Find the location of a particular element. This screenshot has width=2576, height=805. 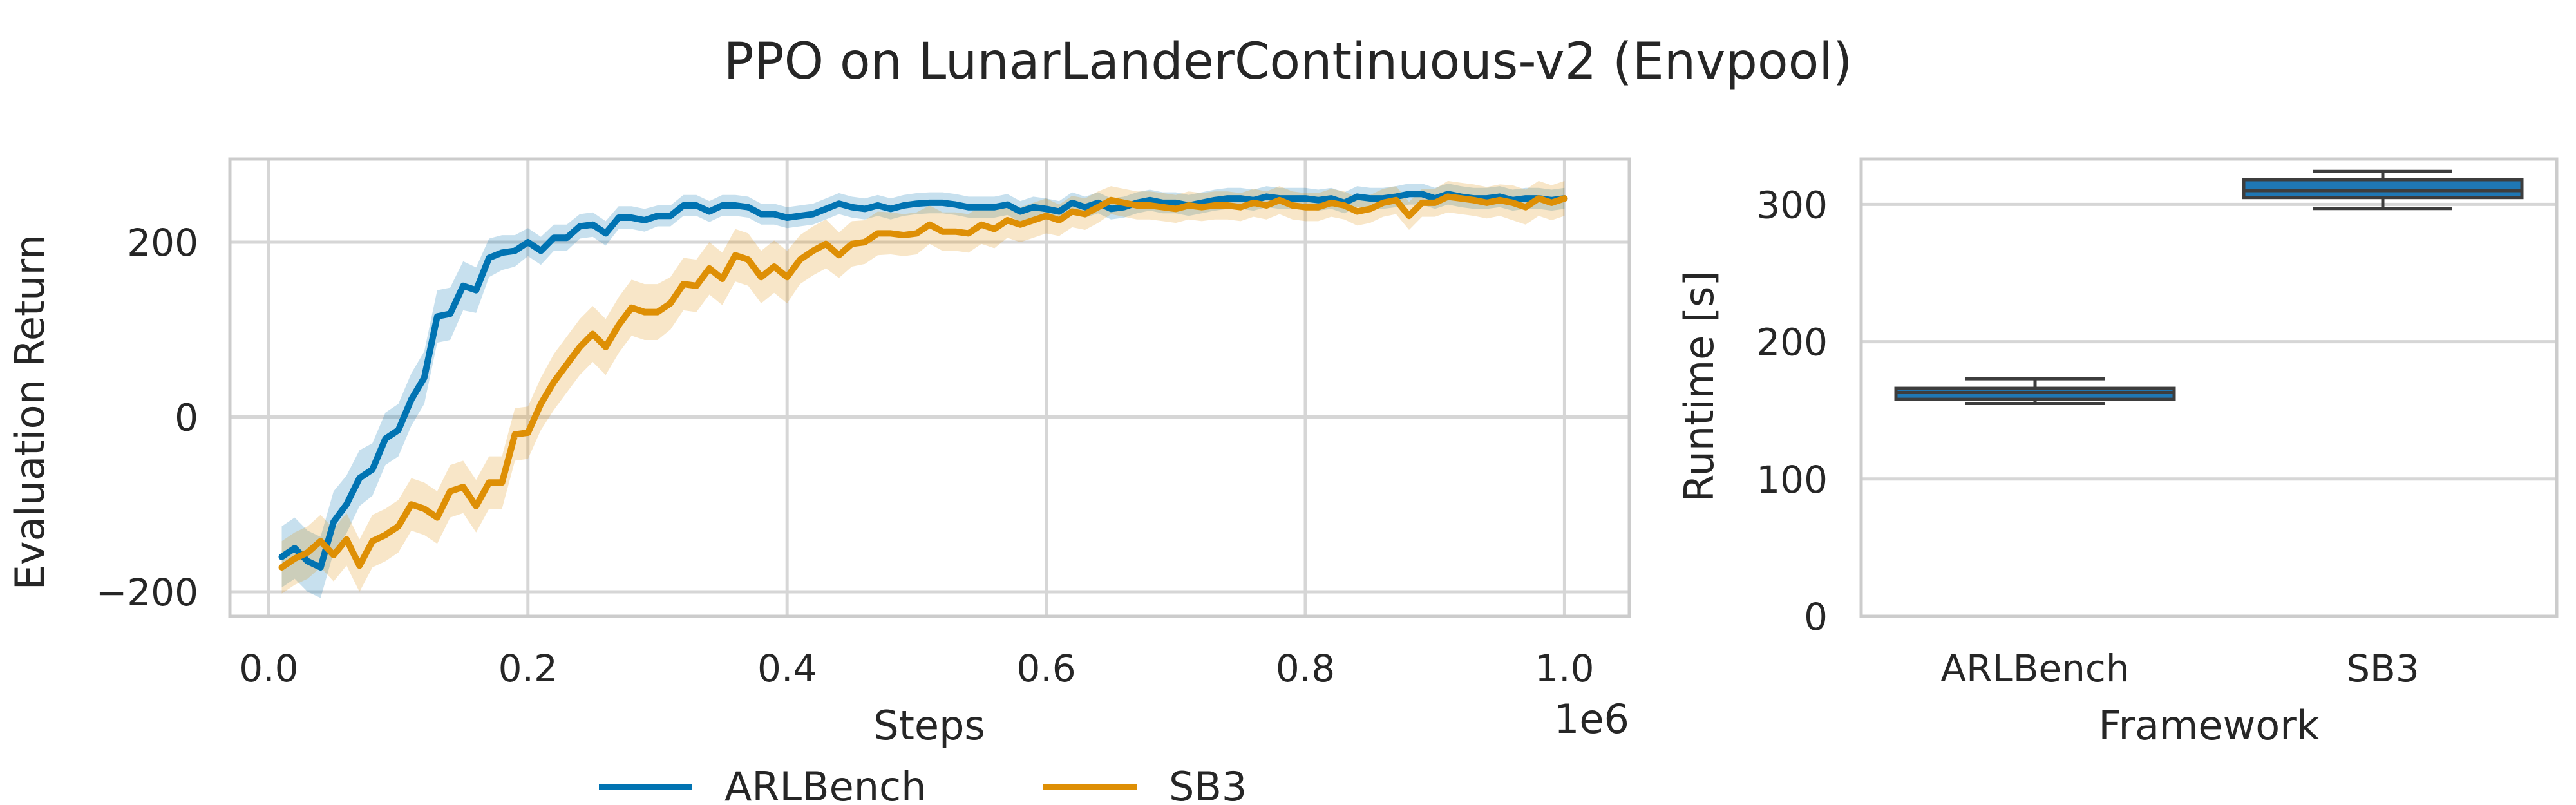

box-x-tick-label-1: SB3 is located at coordinates (2383, 668).